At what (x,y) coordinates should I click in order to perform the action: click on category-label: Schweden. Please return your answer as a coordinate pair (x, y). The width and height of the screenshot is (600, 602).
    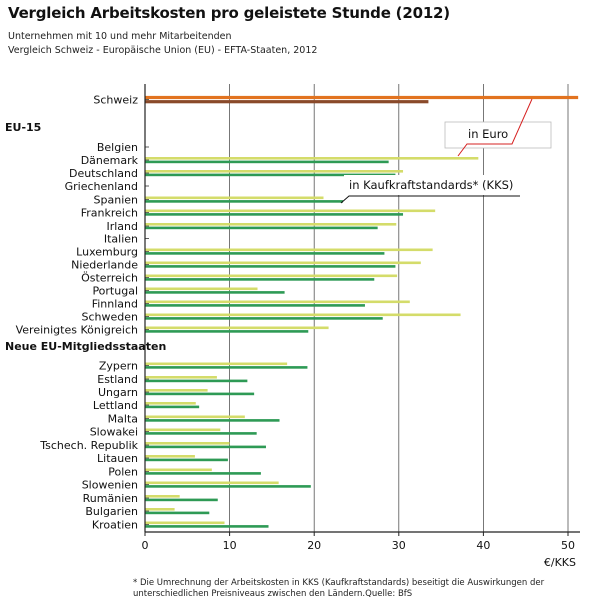
    Looking at the image, I should click on (110, 317).